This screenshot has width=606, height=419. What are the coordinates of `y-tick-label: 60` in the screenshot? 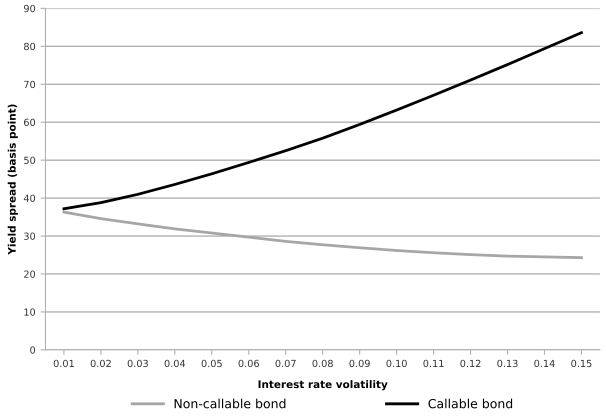 It's located at (30, 122).